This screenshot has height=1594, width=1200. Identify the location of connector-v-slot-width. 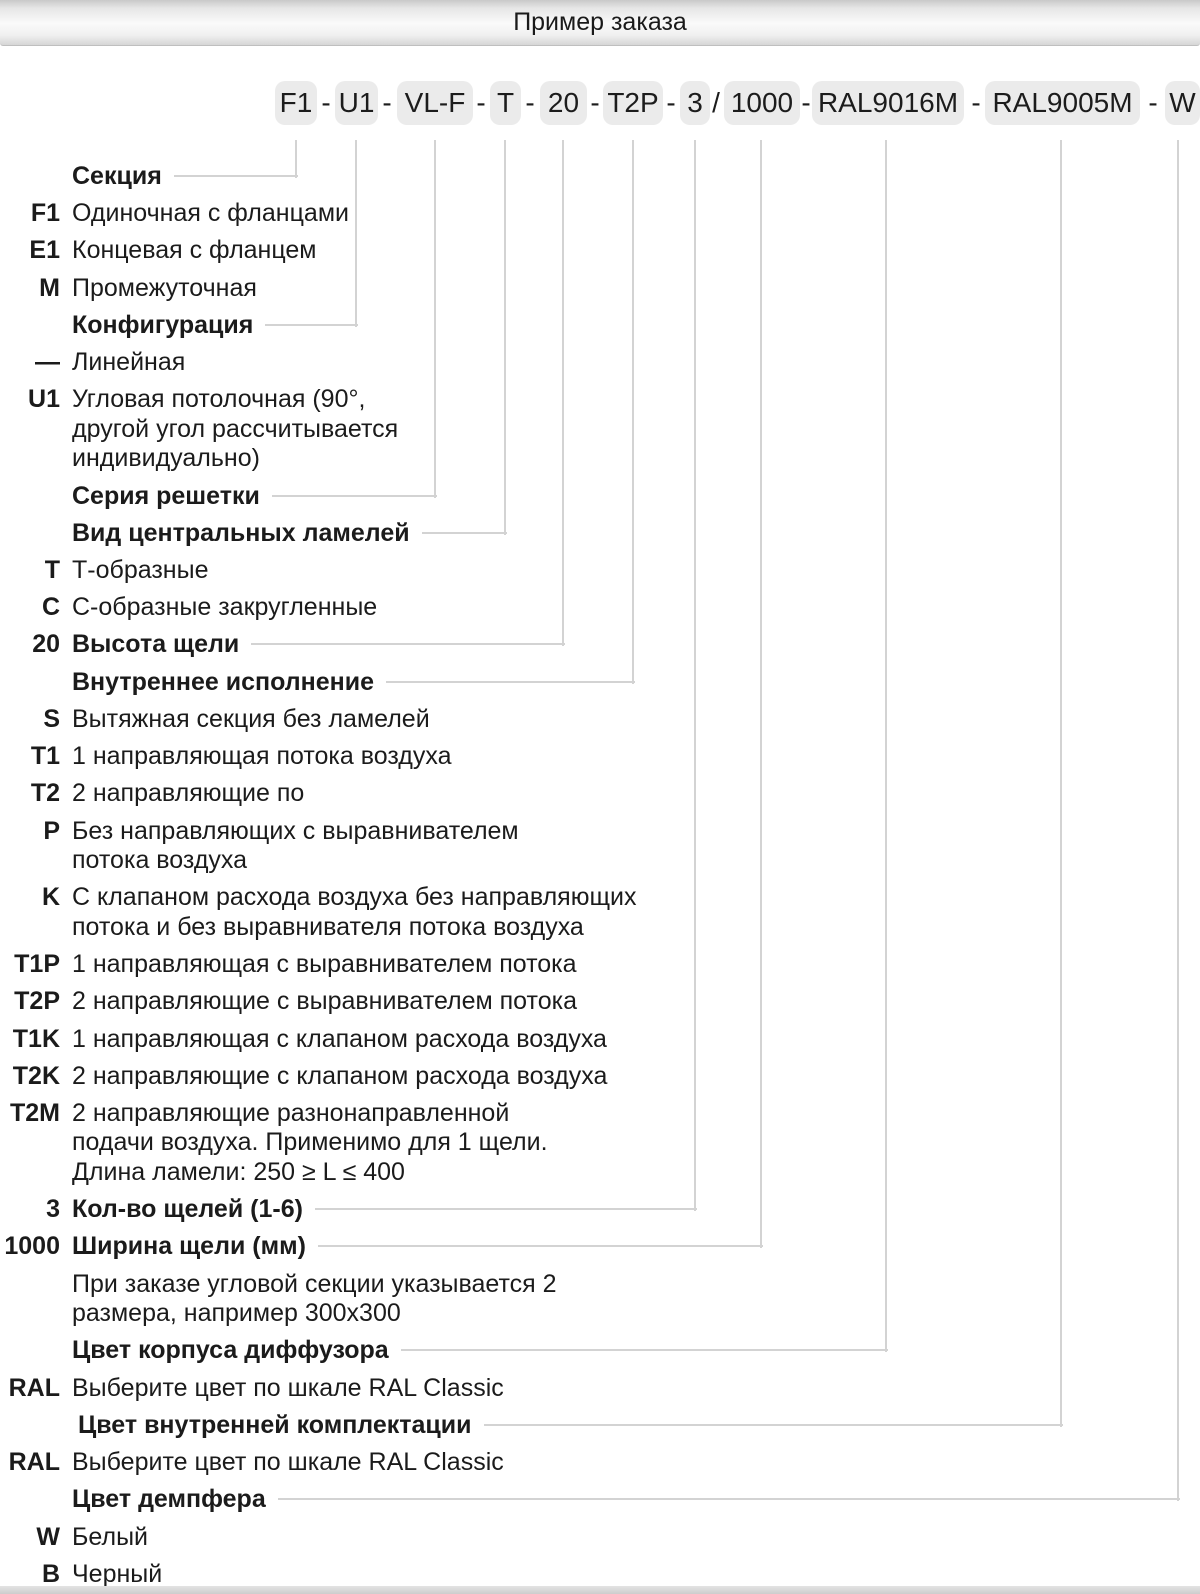
(761, 694).